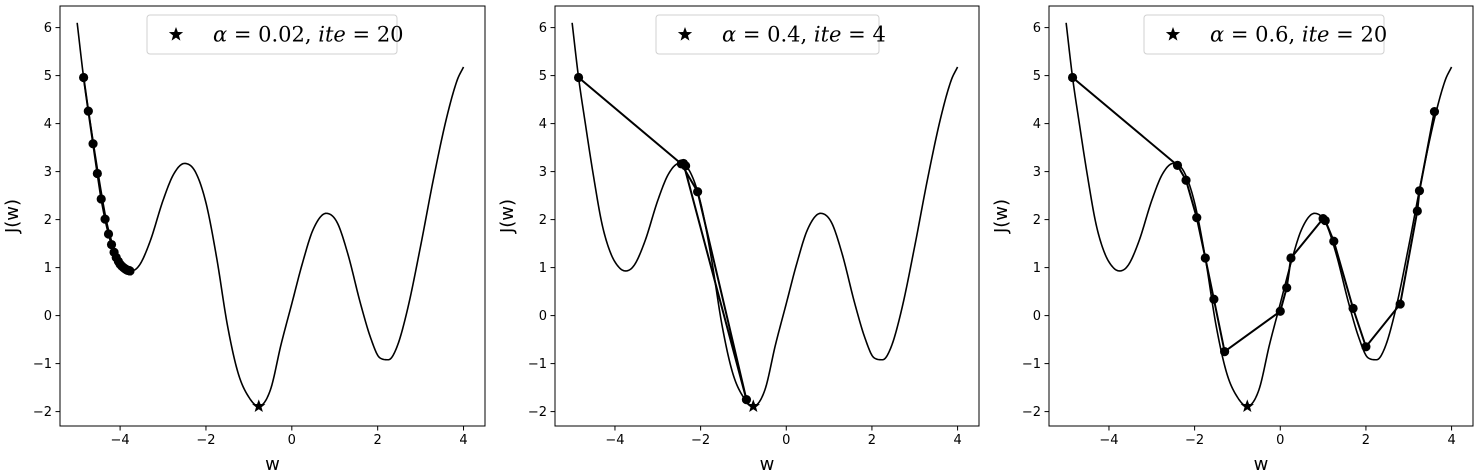 This screenshot has height=474, width=1479. Describe the element at coordinates (1373, 35) in the screenshot. I see `legend-ite-value: 20` at that location.